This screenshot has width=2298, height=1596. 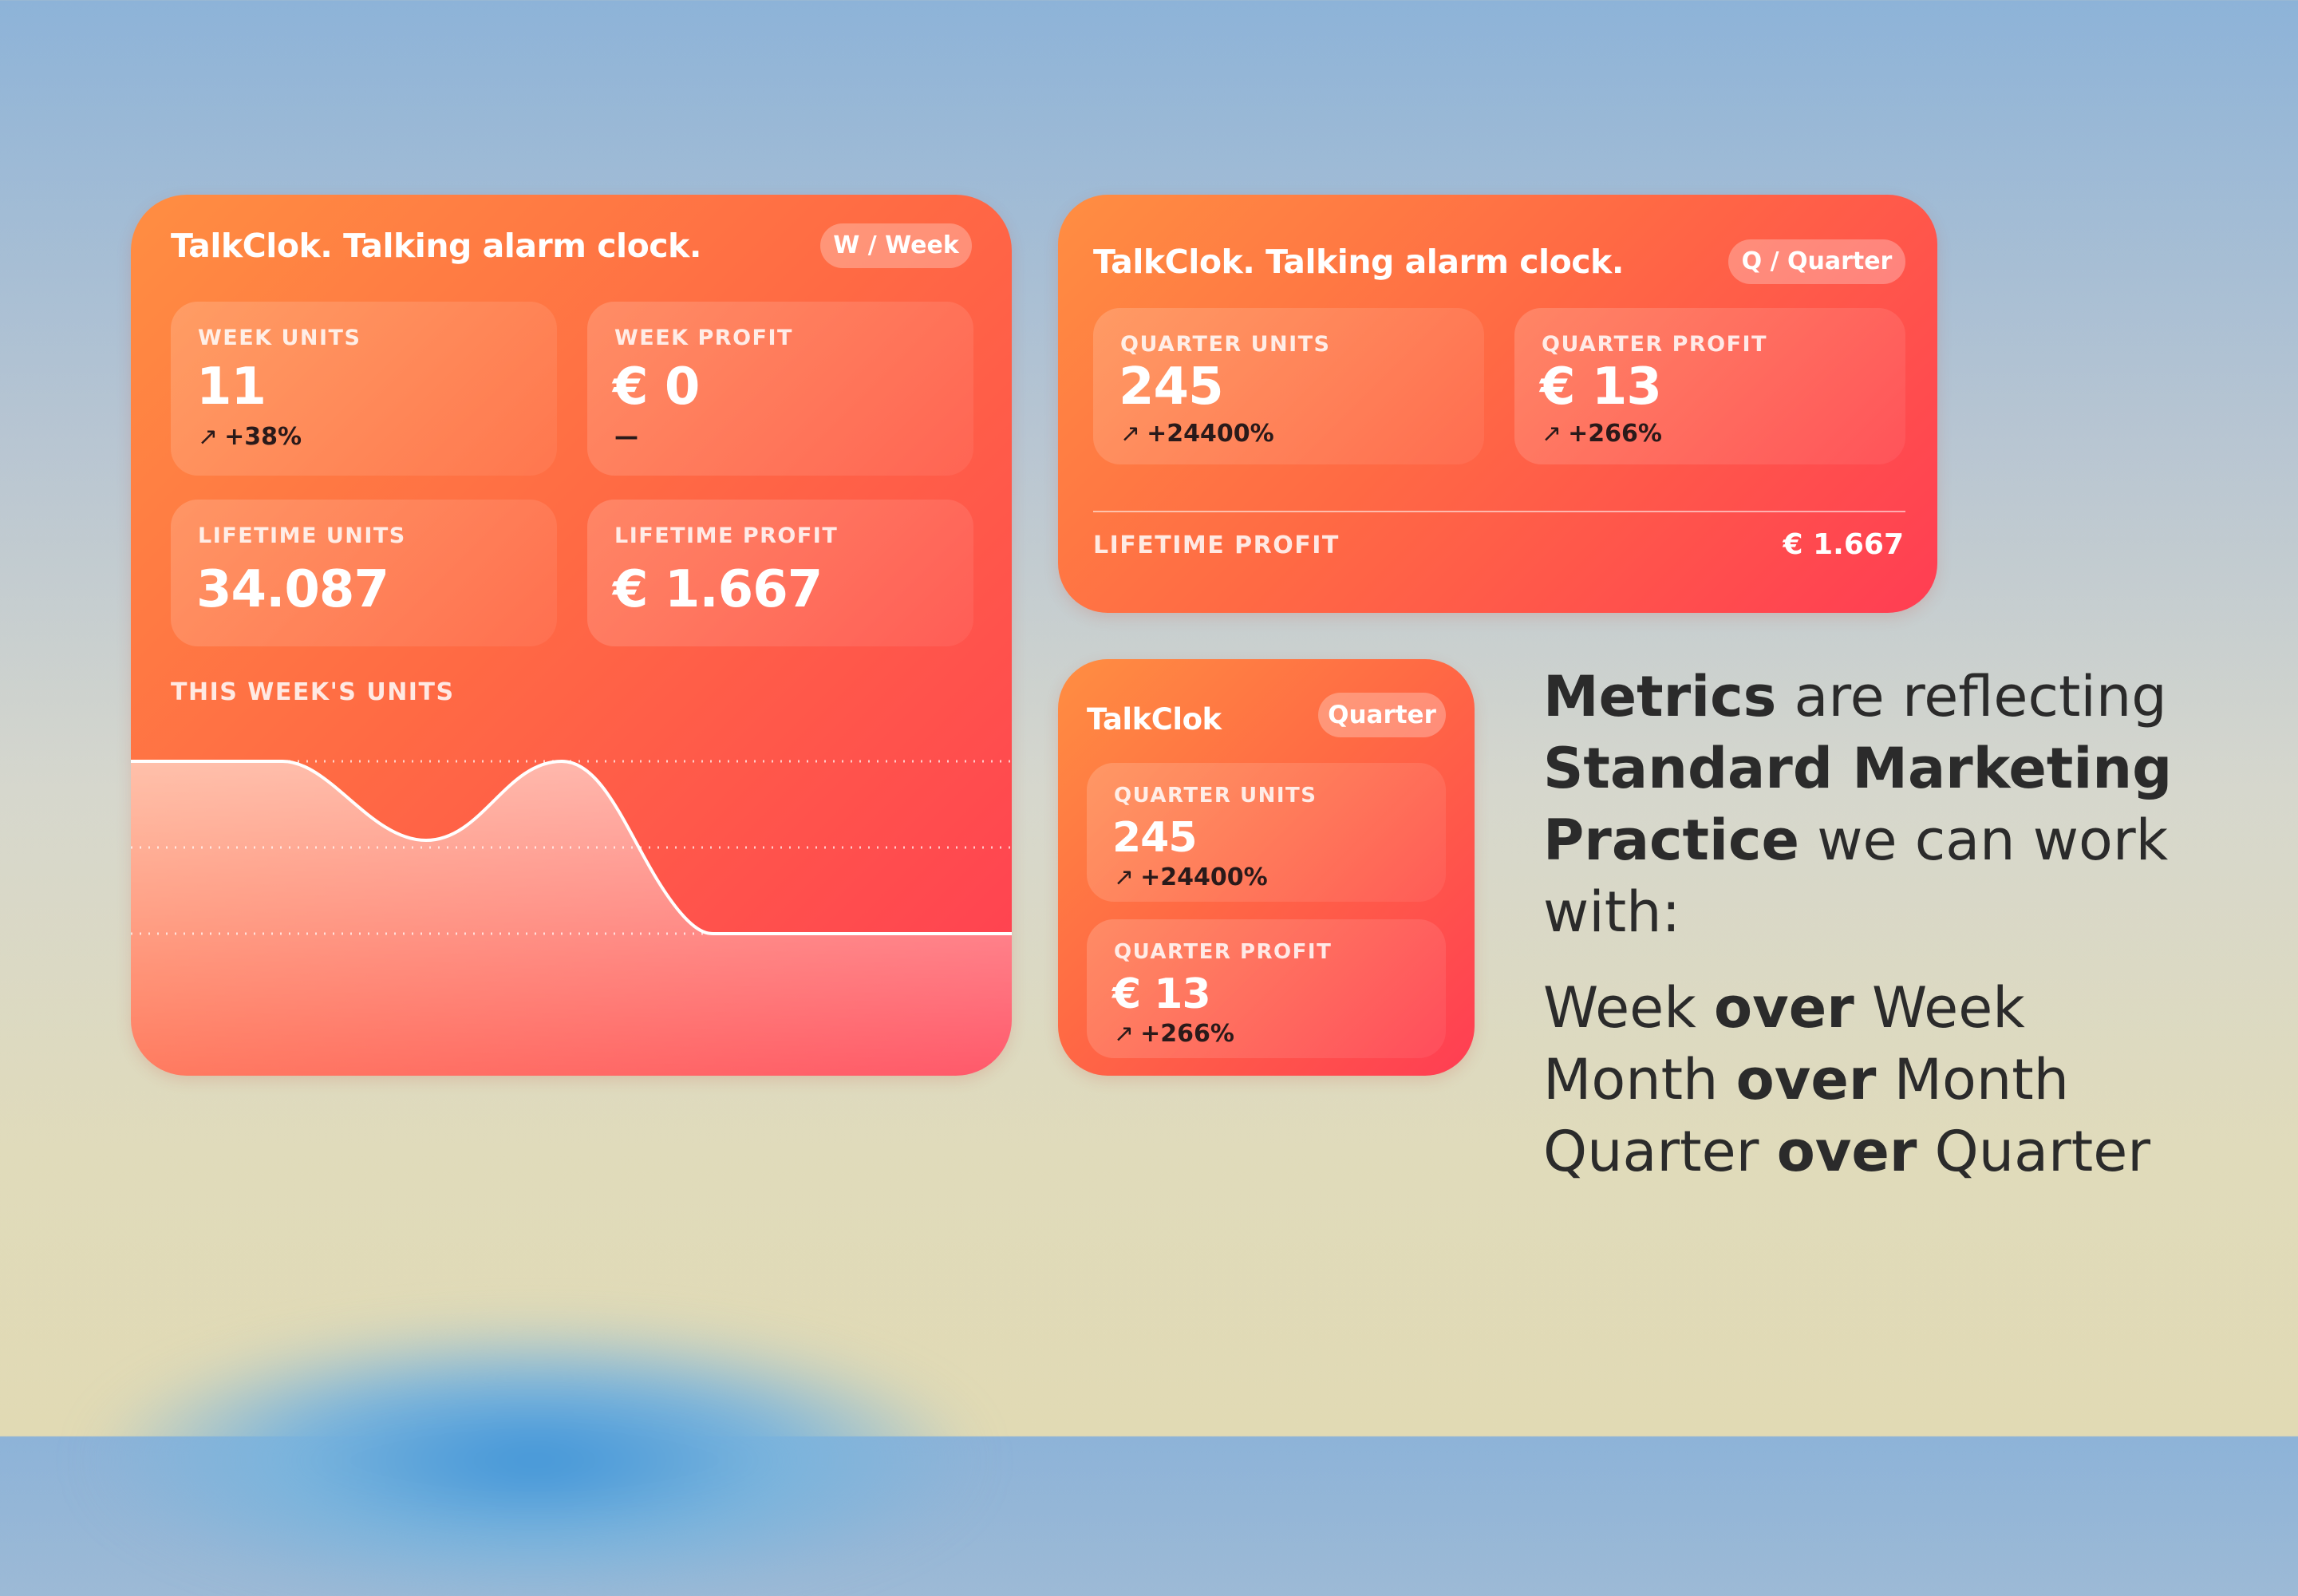 I want to click on period-badge: Q / Quarter, so click(x=1816, y=261).